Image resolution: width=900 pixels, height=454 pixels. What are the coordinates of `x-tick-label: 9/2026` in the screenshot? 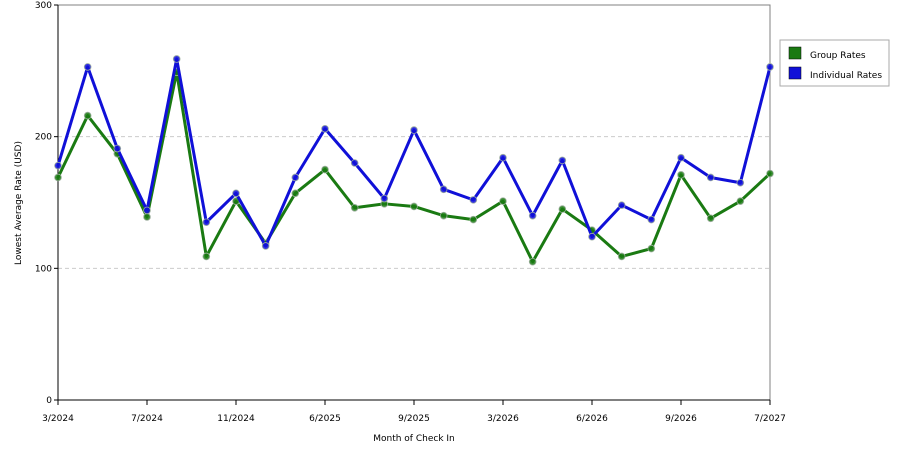 It's located at (681, 419).